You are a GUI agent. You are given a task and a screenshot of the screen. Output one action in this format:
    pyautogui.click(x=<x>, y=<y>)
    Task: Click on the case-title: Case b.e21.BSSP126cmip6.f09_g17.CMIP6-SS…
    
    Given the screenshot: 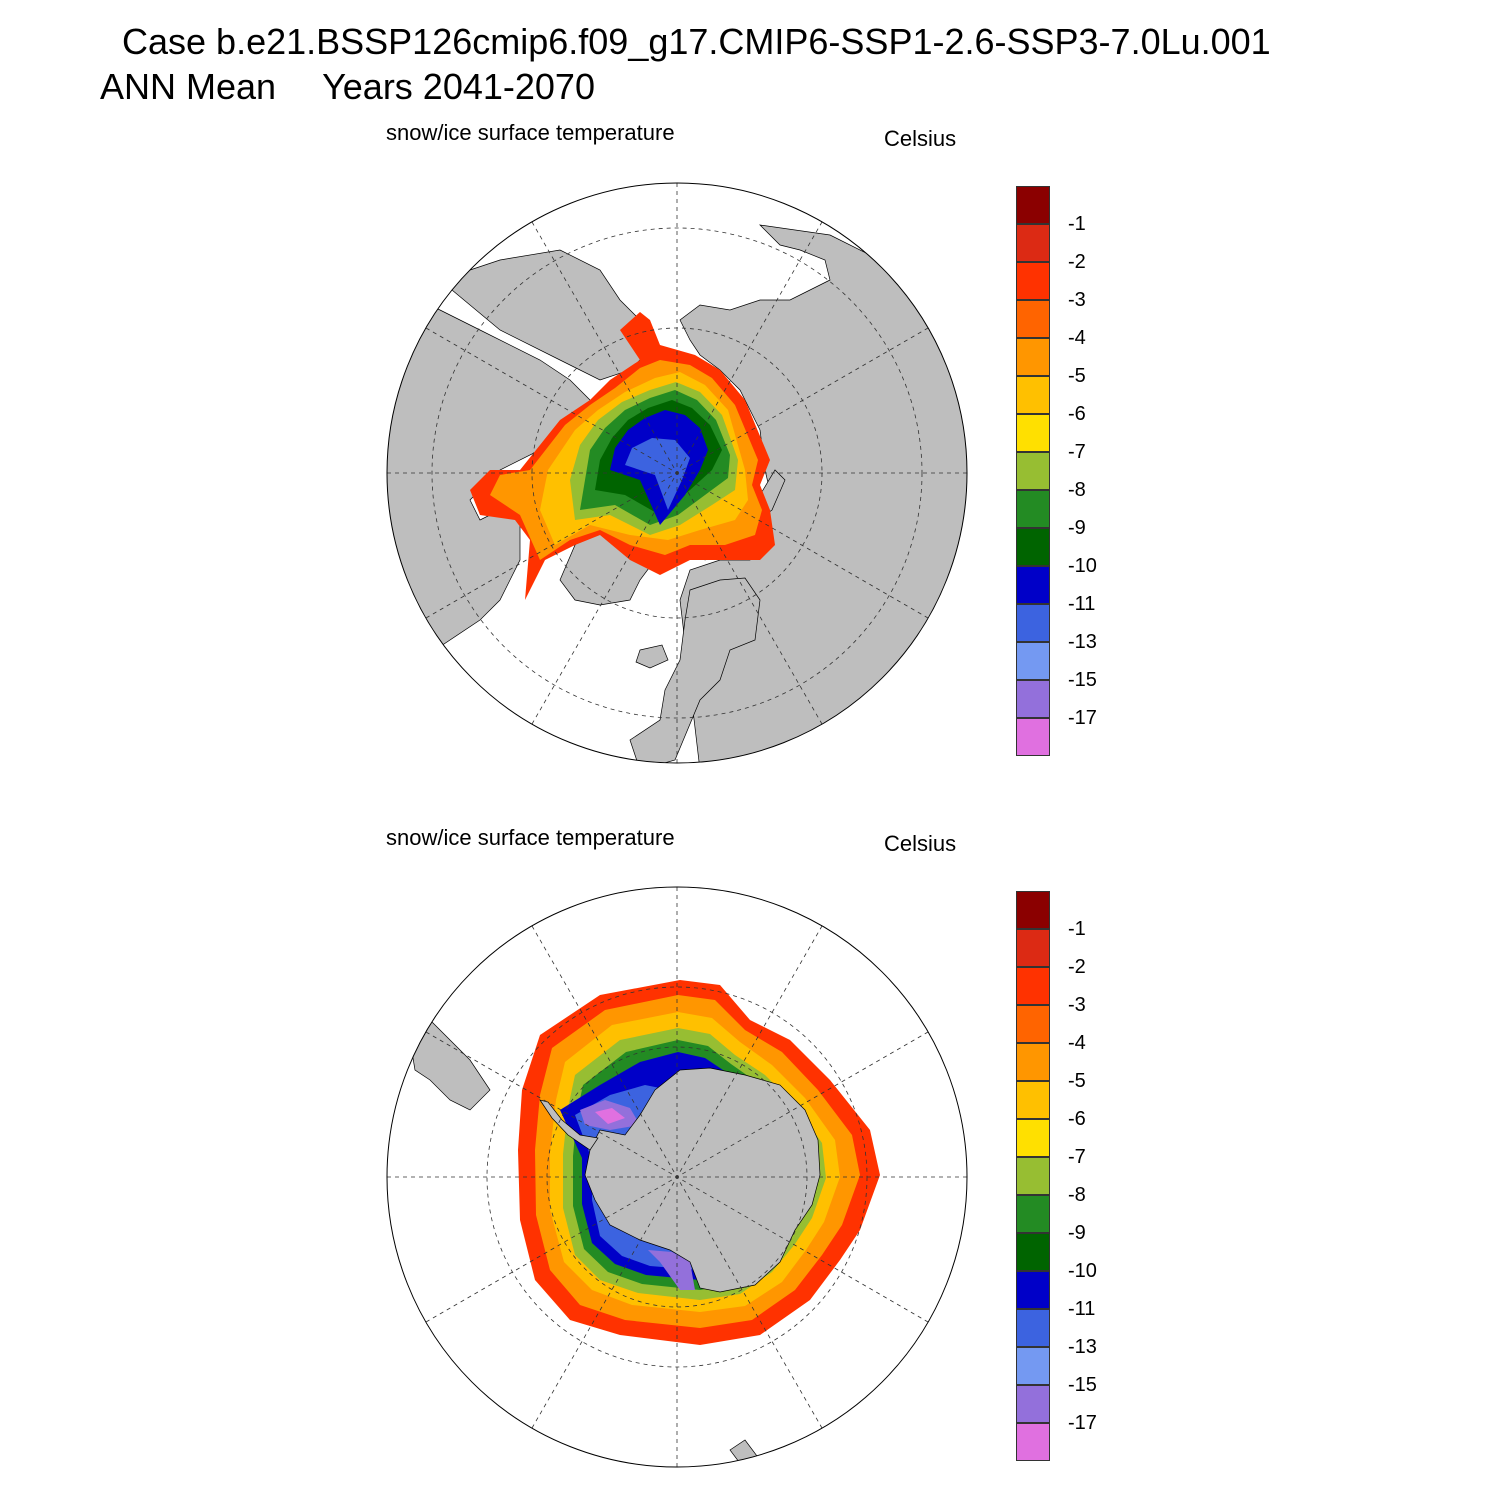 What is the action you would take?
    pyautogui.click(x=696, y=41)
    